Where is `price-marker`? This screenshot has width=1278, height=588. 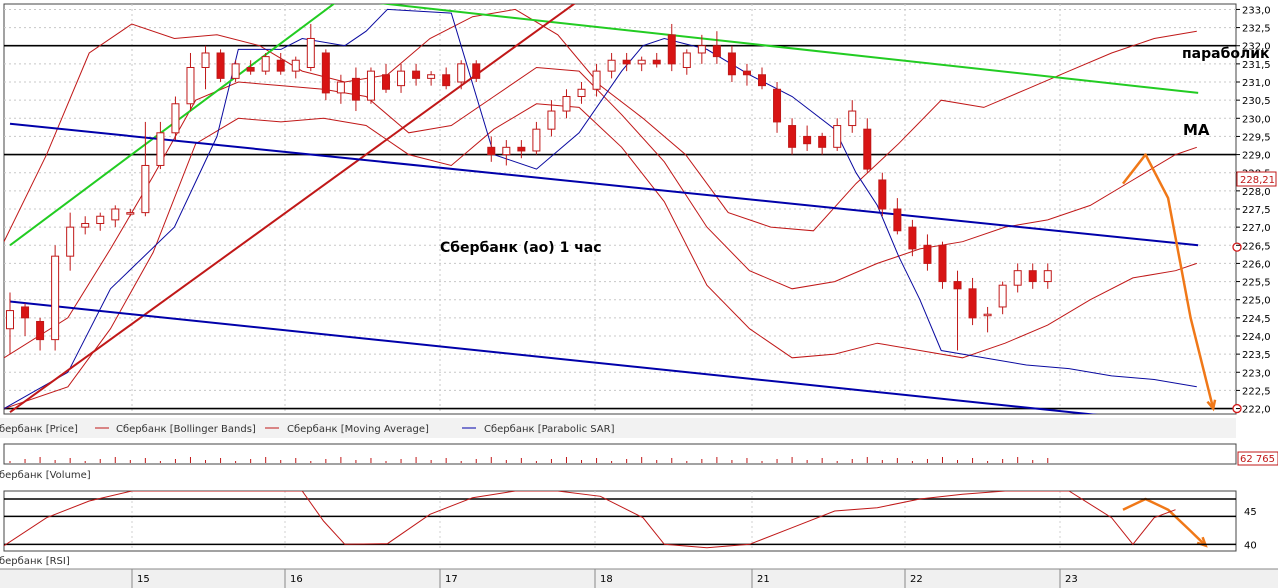
price-marker is located at coordinates (1237, 247).